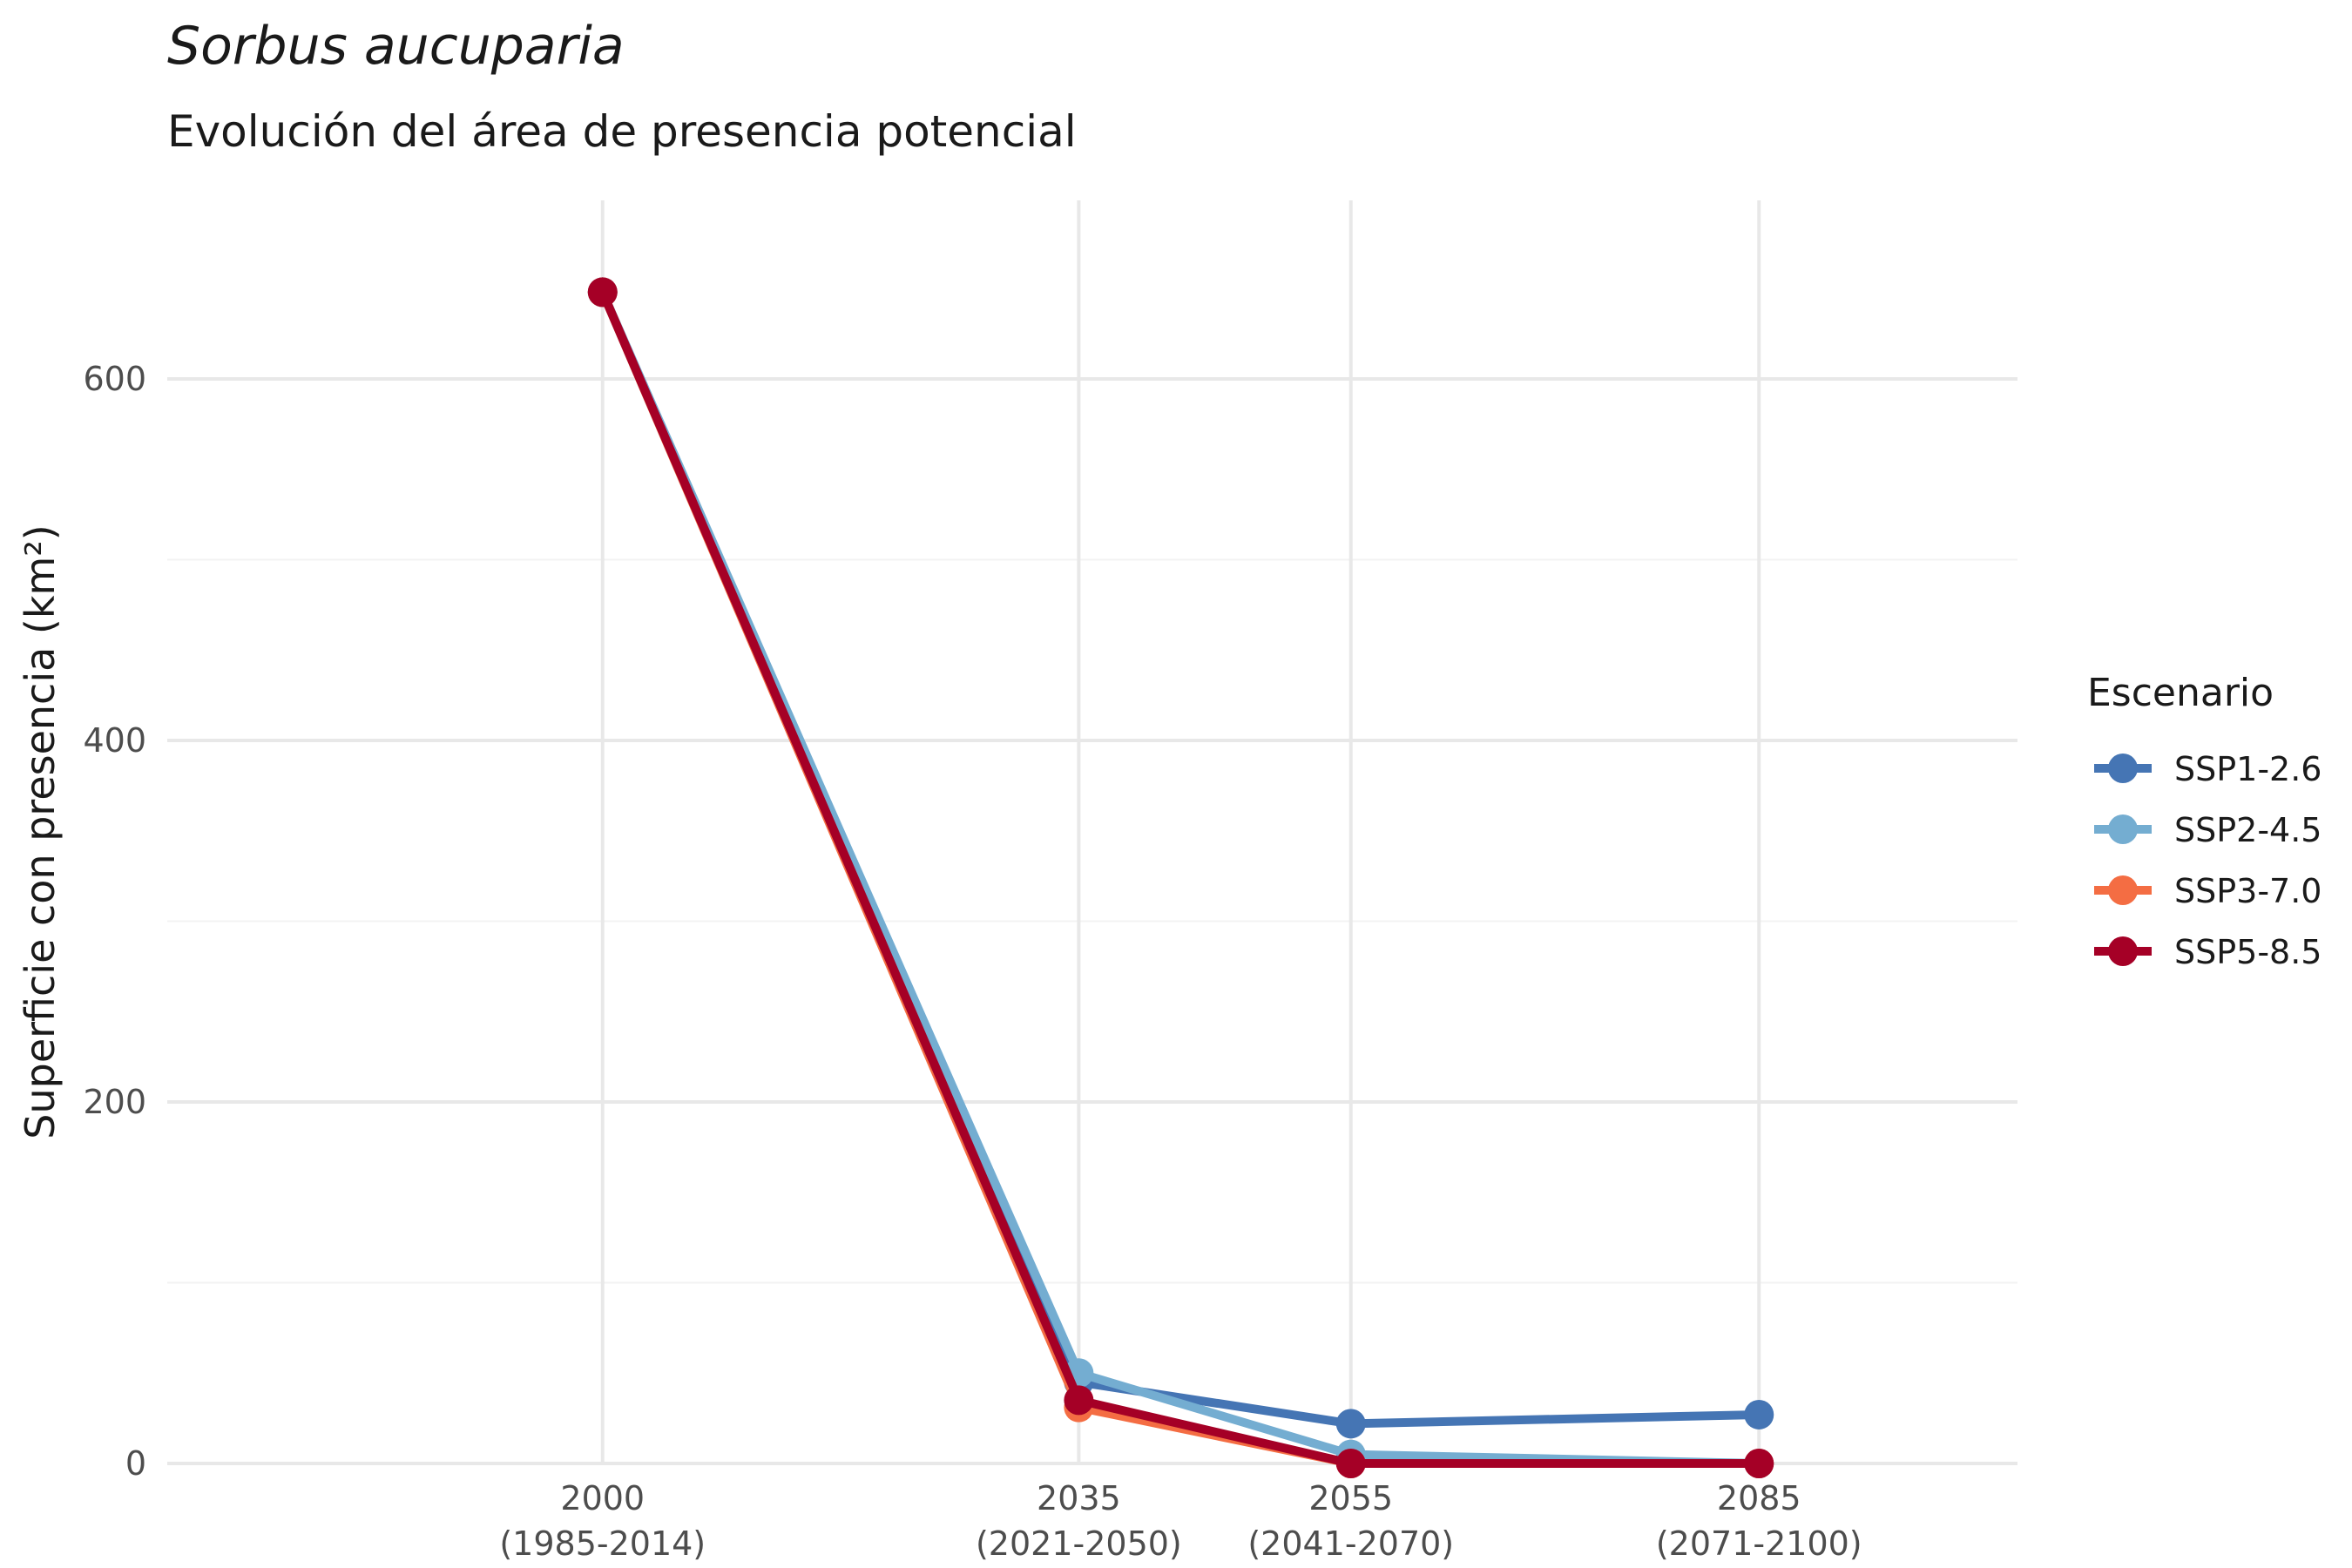 The width and height of the screenshot is (2352, 1568). What do you see at coordinates (2248, 769) in the screenshot?
I see `legend-label: SSP1-2.6` at bounding box center [2248, 769].